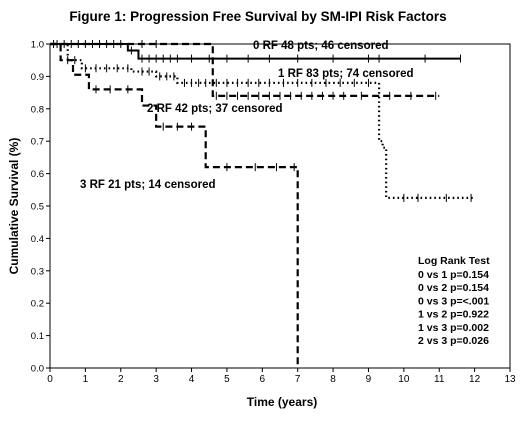 The width and height of the screenshot is (520, 421). Describe the element at coordinates (37, 271) in the screenshot. I see `y-tick-label: 0.3` at that location.